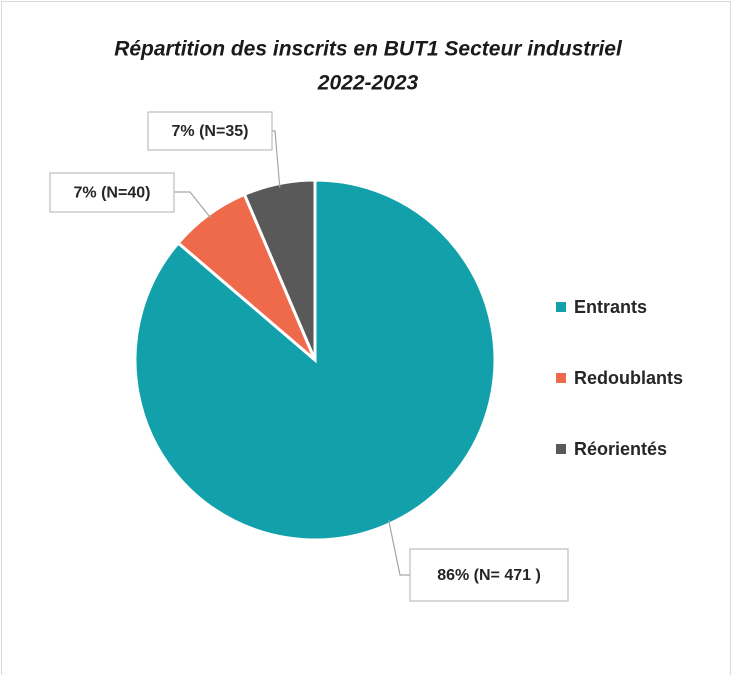  I want to click on data-label: 86% (N= 471 ), so click(489, 575).